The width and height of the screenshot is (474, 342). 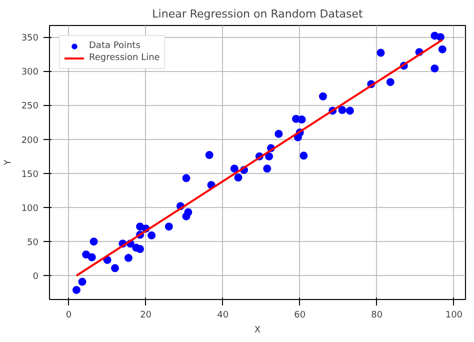 I want to click on legend-label: Regression Line, so click(x=124, y=58).